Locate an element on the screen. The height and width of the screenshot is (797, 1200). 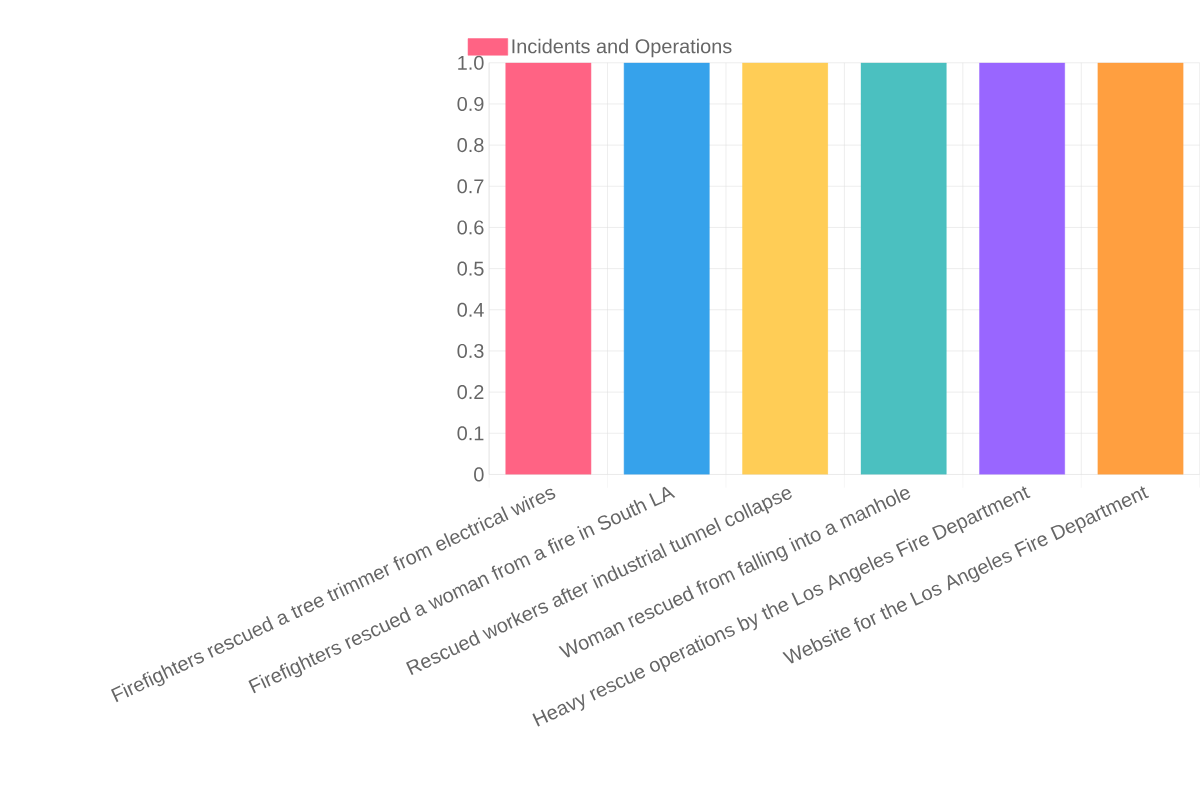
y-tick-label: 0.8 is located at coordinates (470, 144).